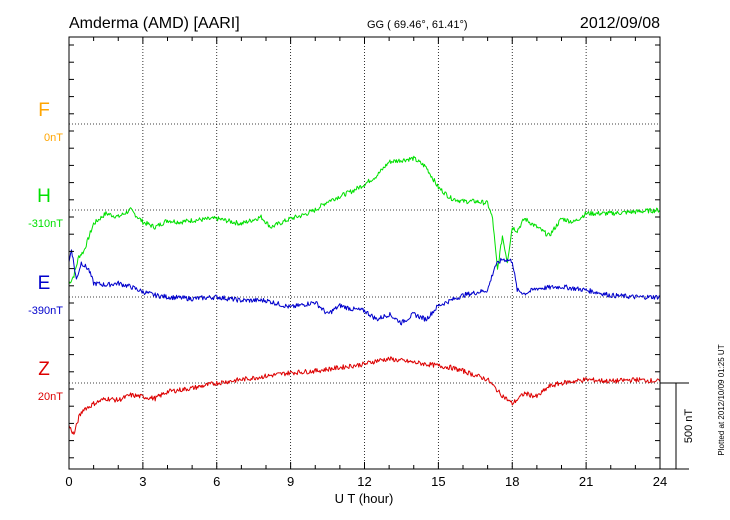  Describe the element at coordinates (44, 283) in the screenshot. I see `component-label-e: E` at that location.